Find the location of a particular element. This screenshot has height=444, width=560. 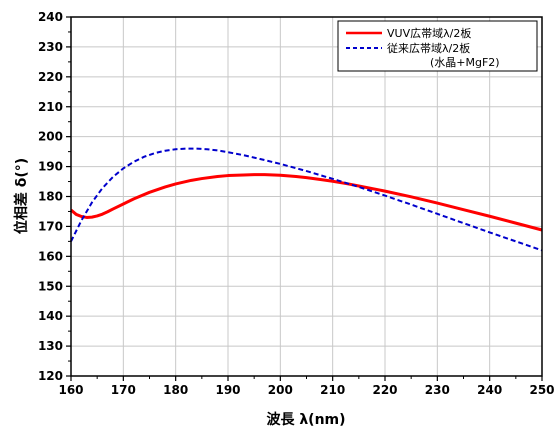

x-axis-title: 波長 λ(nm) is located at coordinates (305, 419).